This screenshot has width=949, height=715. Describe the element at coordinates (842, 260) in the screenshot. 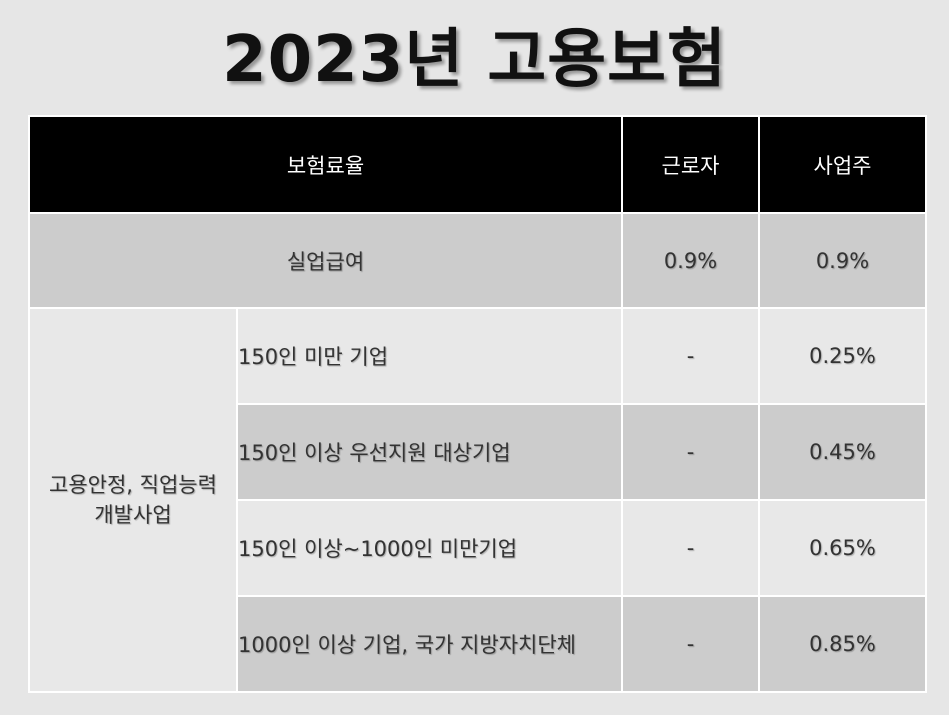

I see `unemployment-employer-rate: 0.9%` at that location.